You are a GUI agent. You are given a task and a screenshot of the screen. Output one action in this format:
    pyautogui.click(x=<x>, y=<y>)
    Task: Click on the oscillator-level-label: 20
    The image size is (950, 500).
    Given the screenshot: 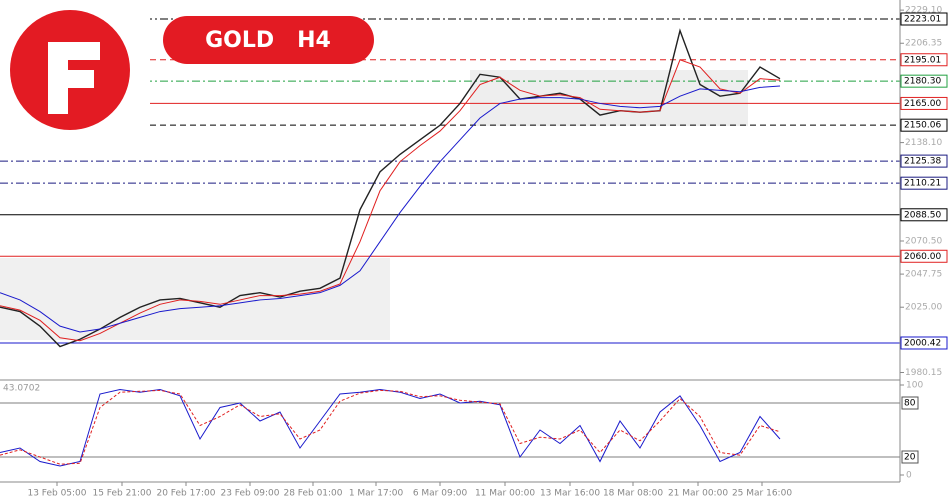 What is the action you would take?
    pyautogui.click(x=910, y=458)
    